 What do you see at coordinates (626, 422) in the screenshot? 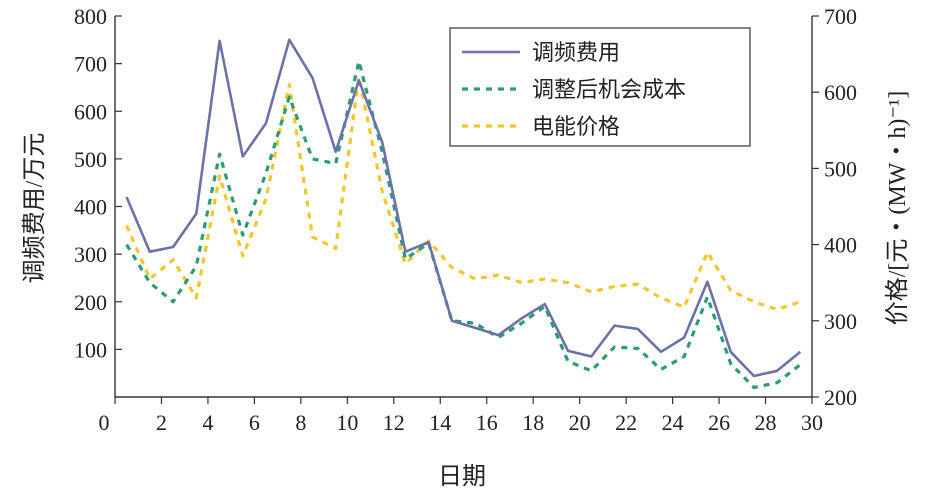
I see `x-tick-label: 22` at bounding box center [626, 422].